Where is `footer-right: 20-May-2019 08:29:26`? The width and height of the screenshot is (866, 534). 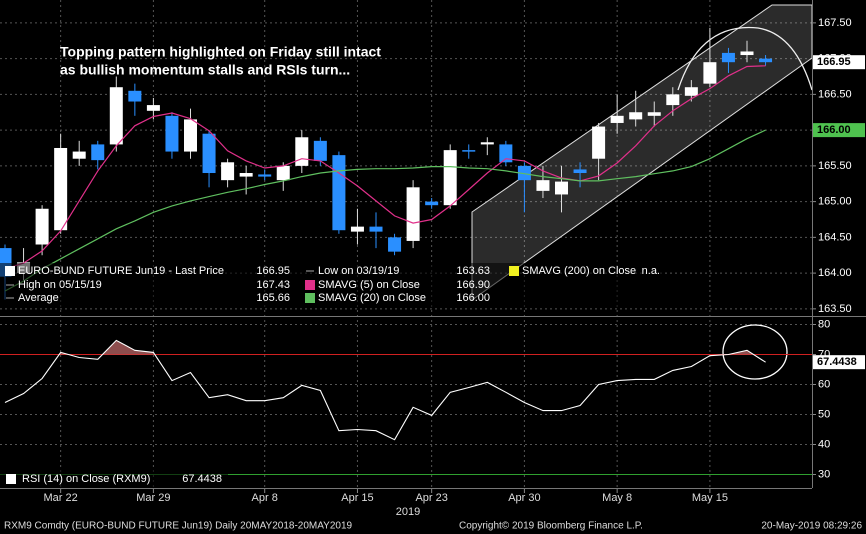 footer-right: 20-May-2019 08:29:26 is located at coordinates (811, 526).